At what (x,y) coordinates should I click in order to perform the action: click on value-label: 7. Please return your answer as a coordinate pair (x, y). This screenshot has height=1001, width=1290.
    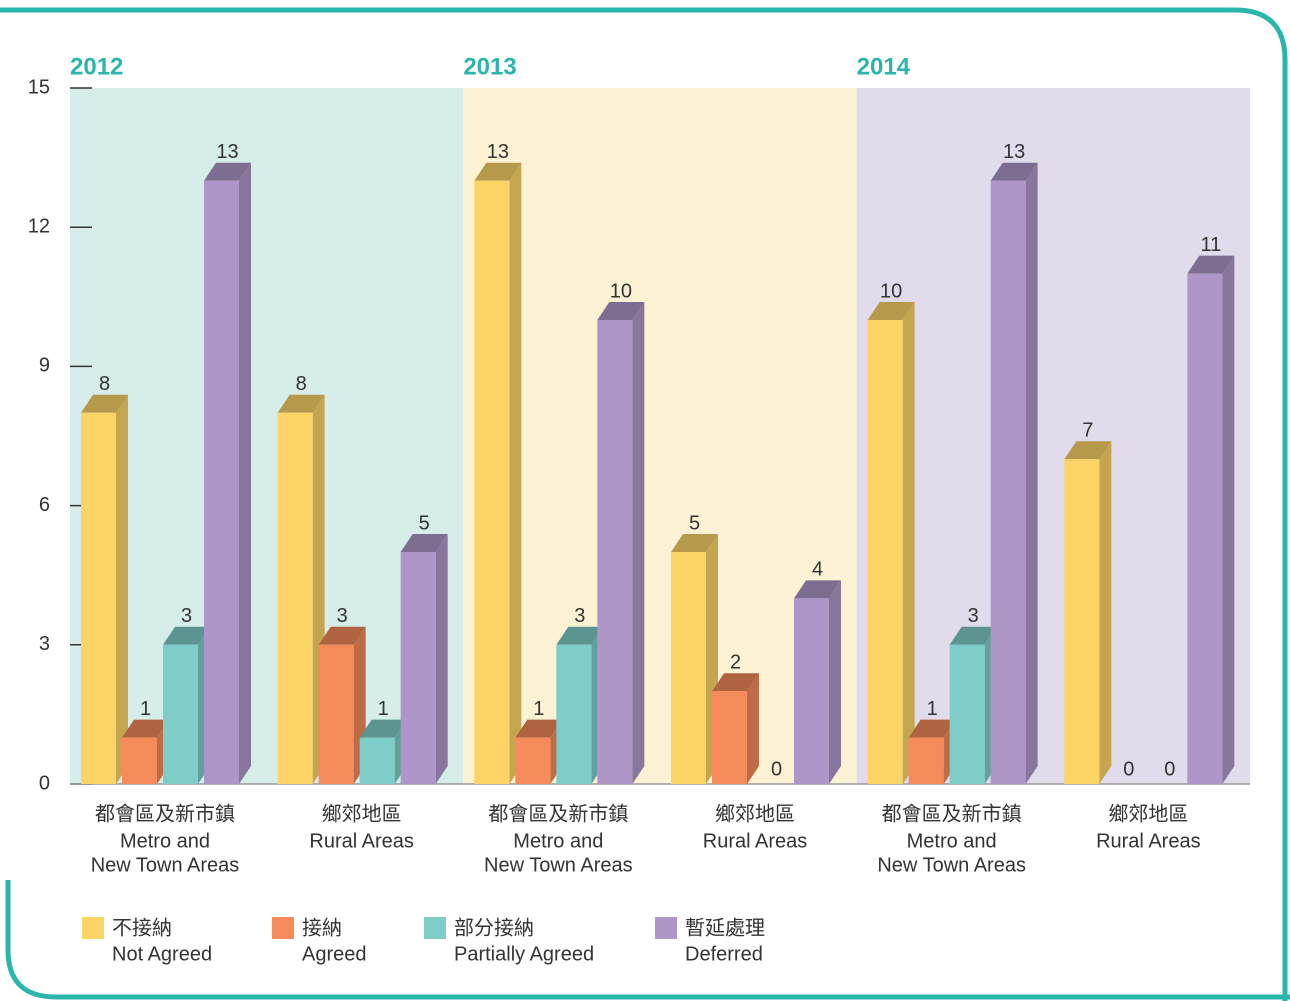
    Looking at the image, I should click on (1087, 430).